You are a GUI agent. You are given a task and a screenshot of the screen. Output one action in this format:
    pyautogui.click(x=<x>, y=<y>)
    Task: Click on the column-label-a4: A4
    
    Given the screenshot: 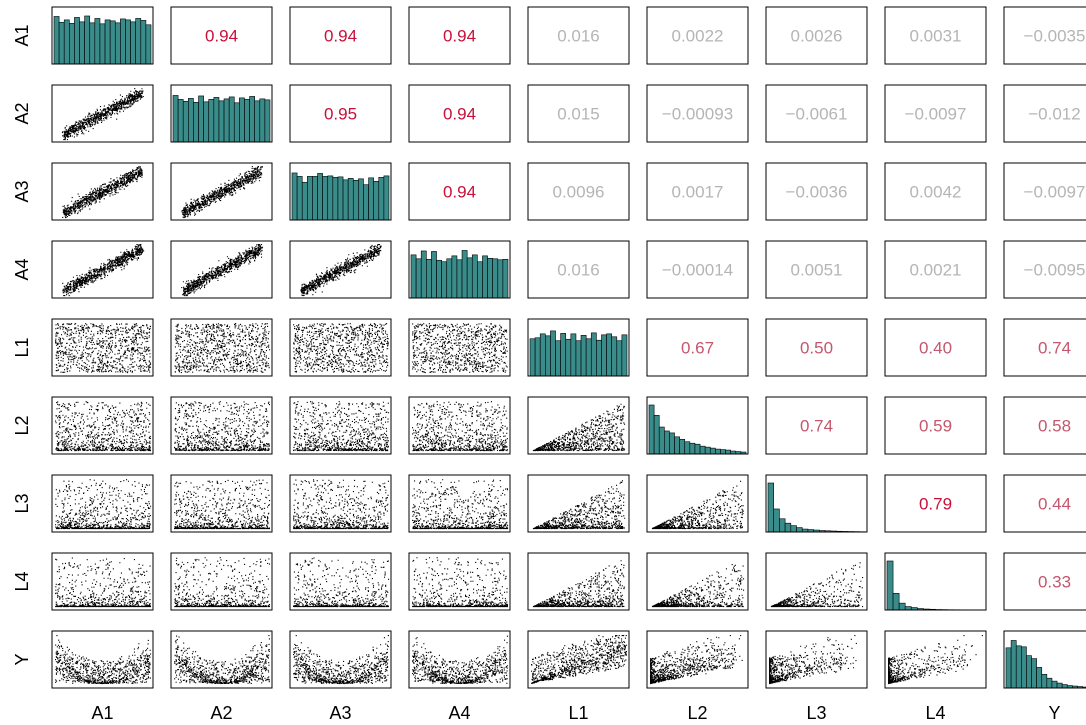 What is the action you would take?
    pyautogui.click(x=459, y=713)
    